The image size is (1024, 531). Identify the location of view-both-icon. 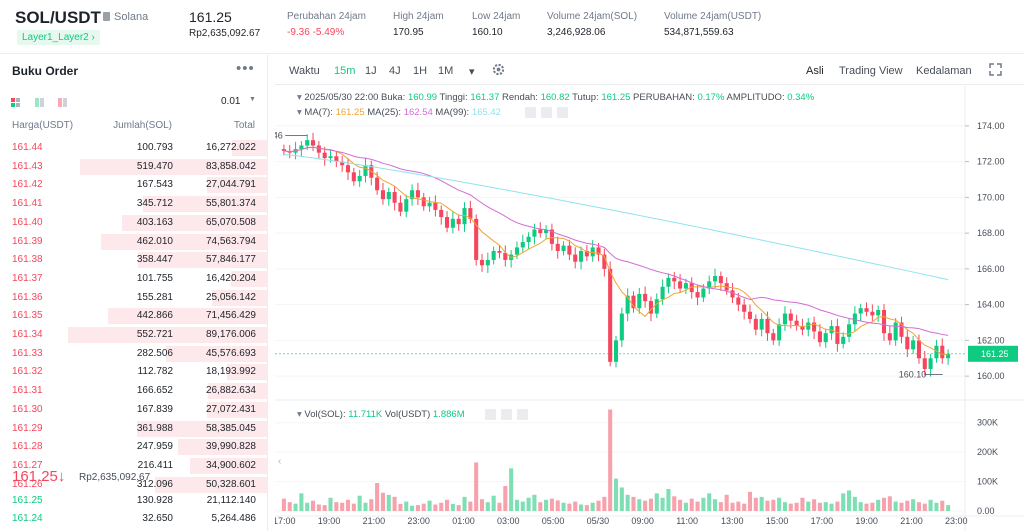
(15, 102).